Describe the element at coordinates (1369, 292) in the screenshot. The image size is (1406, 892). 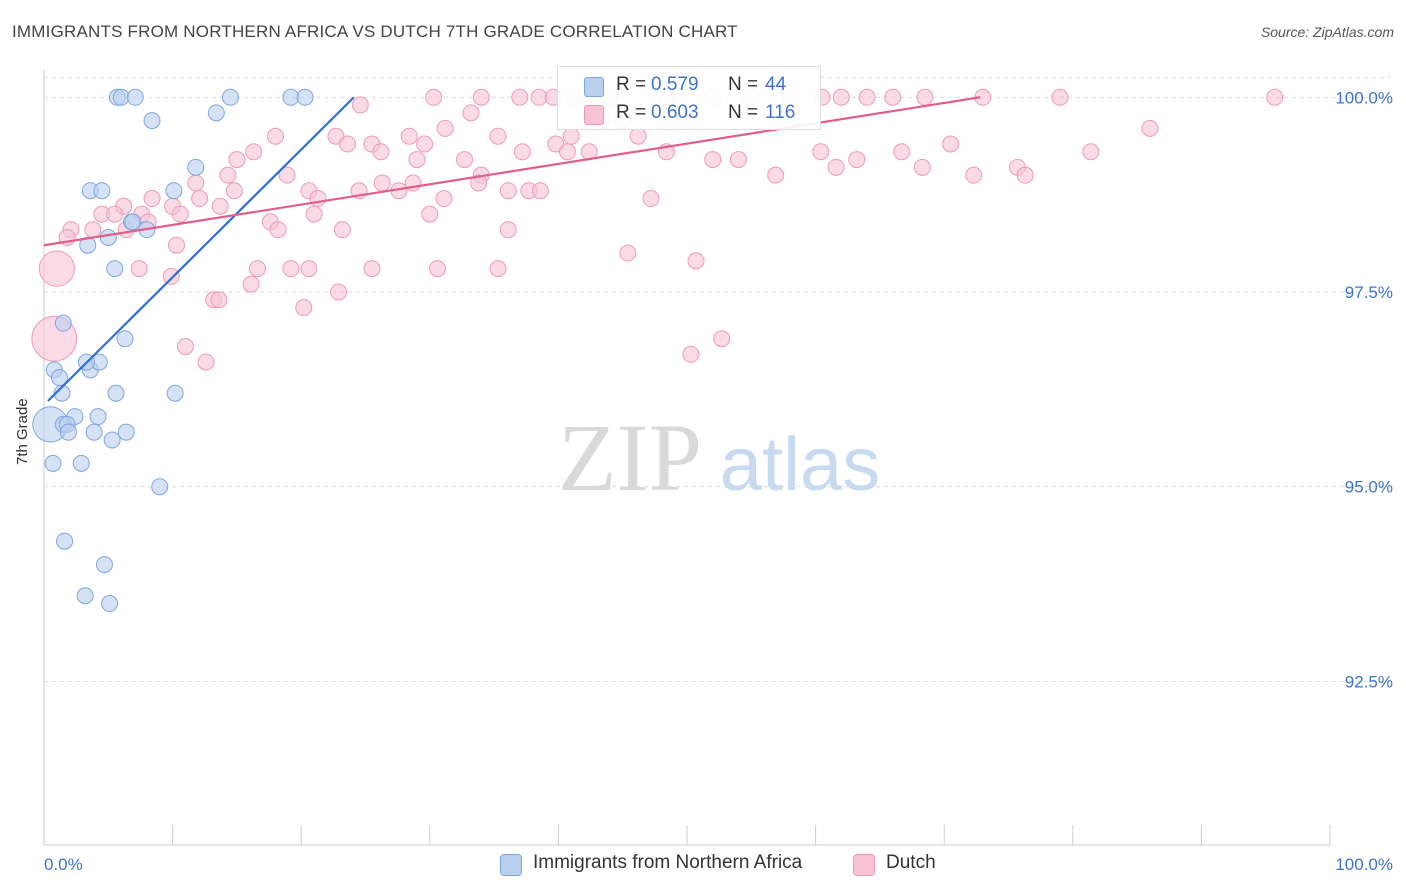
I see `y-tick-label: 97.5%` at that location.